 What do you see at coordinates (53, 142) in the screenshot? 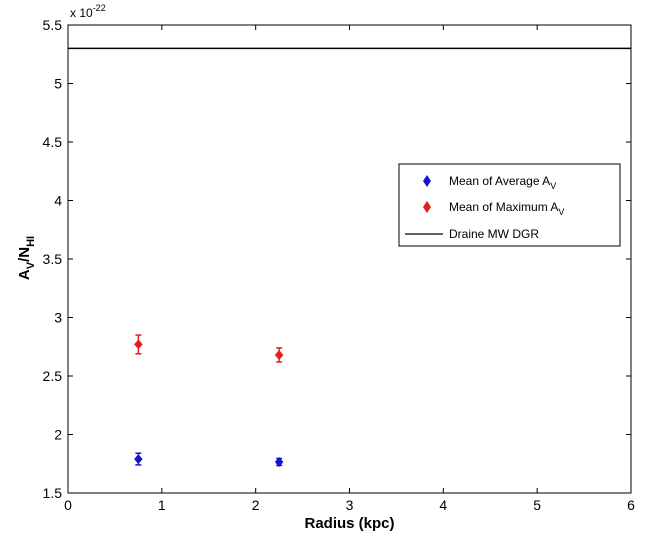
I see `y-tick-label: 4.5` at bounding box center [53, 142].